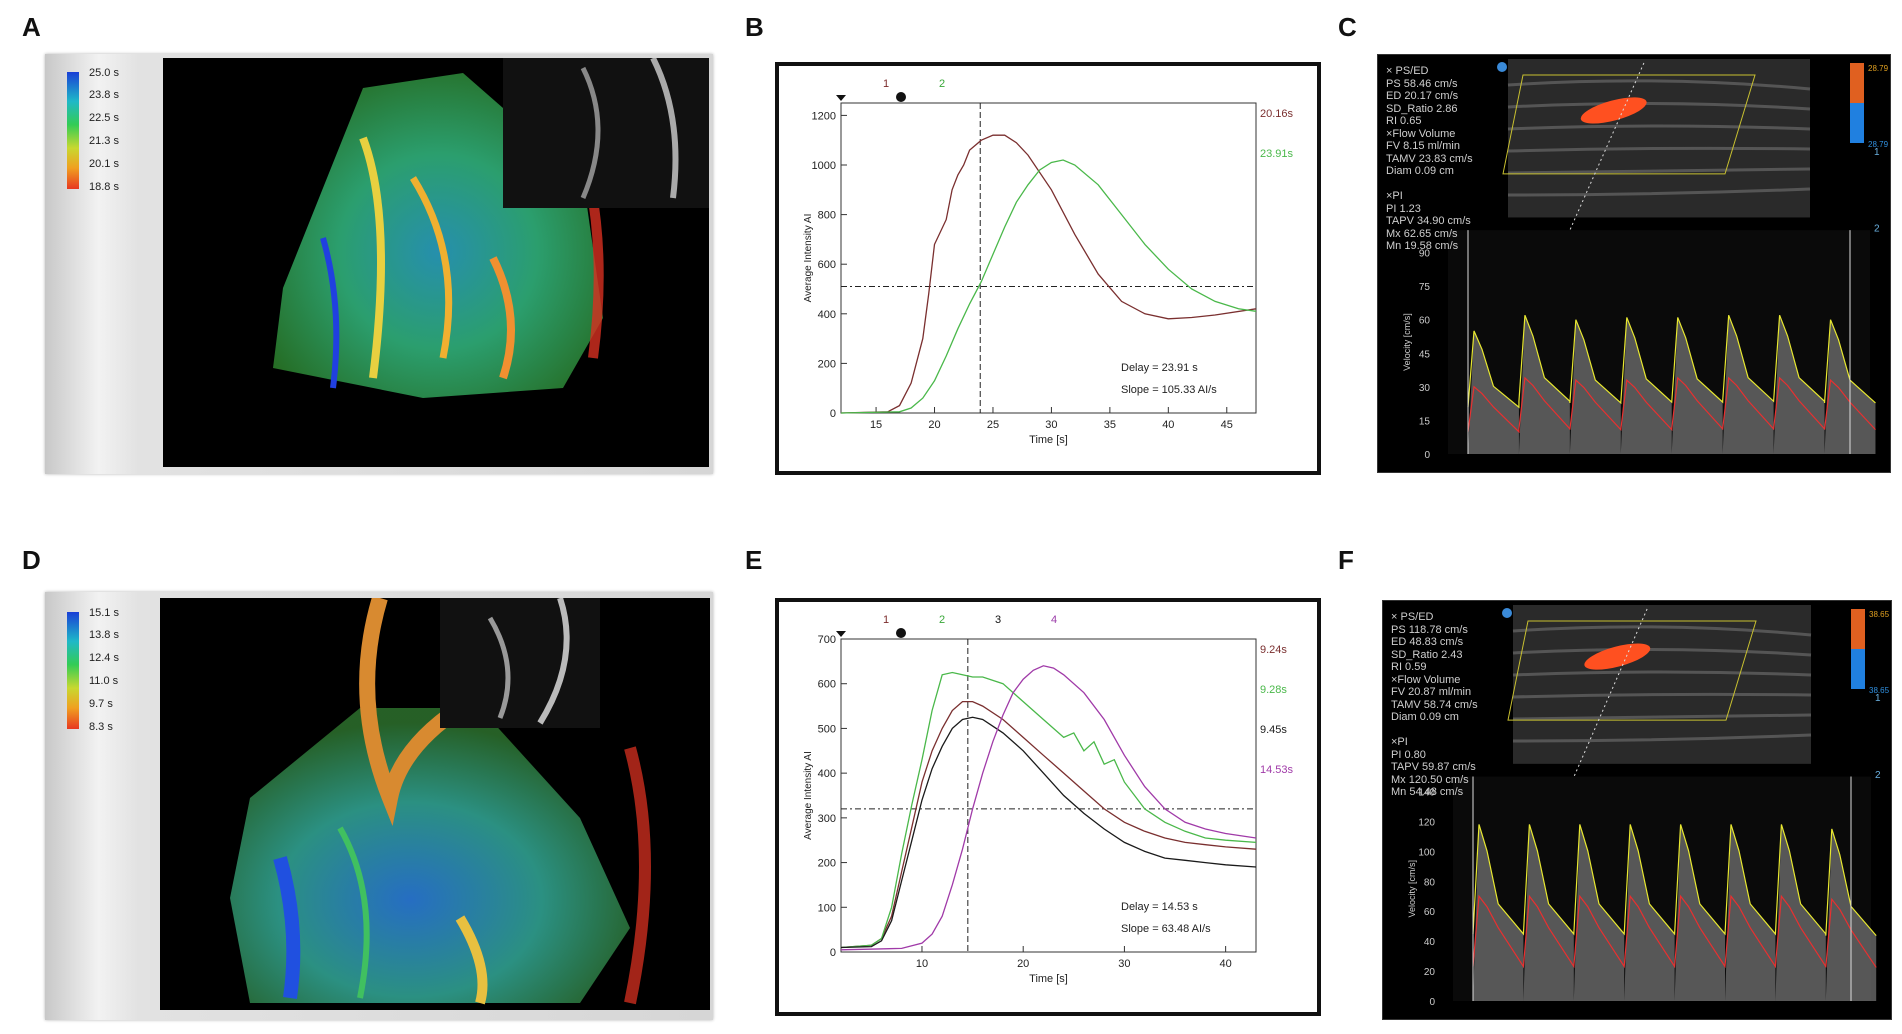 Image resolution: width=1902 pixels, height=1034 pixels. Describe the element at coordinates (1273, 730) in the screenshot. I see `series-right-label: 9.45s` at that location.